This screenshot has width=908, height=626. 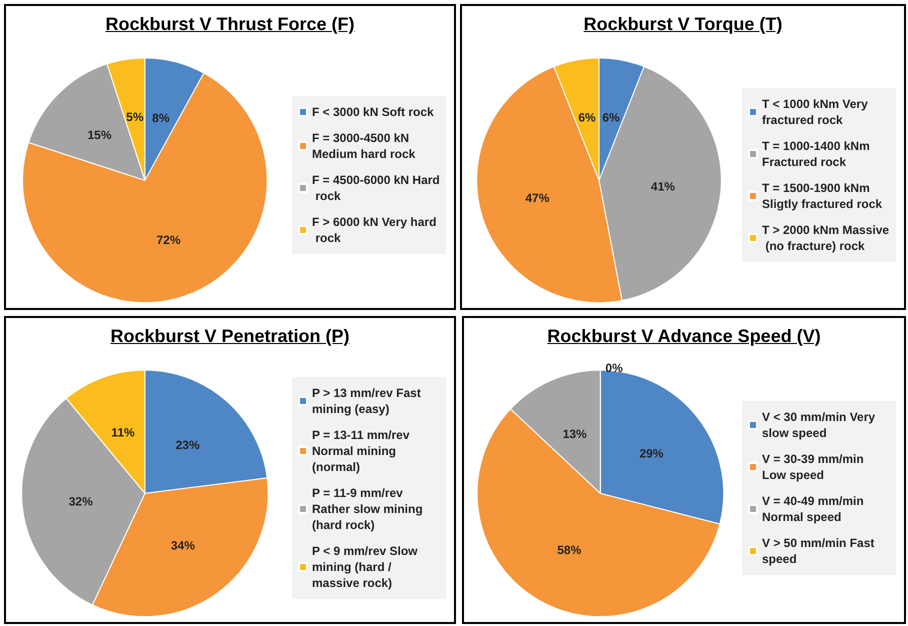 I want to click on legend-label: P < 9 mm/rev Slow mining (hard / massive rock), so click(x=366, y=567).